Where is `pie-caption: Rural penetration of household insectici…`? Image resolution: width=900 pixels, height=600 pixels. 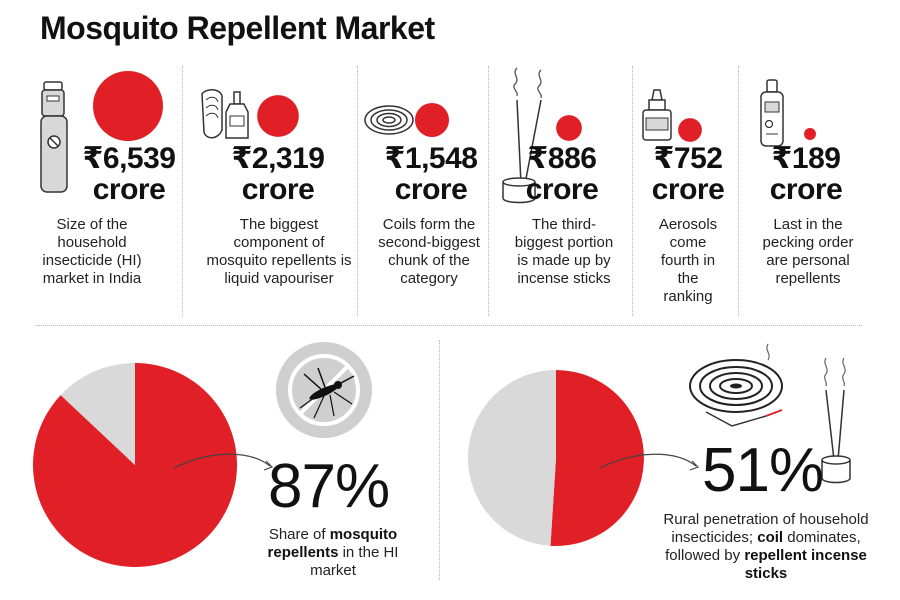
pie-caption: Rural penetration of household insectici… is located at coordinates (766, 546).